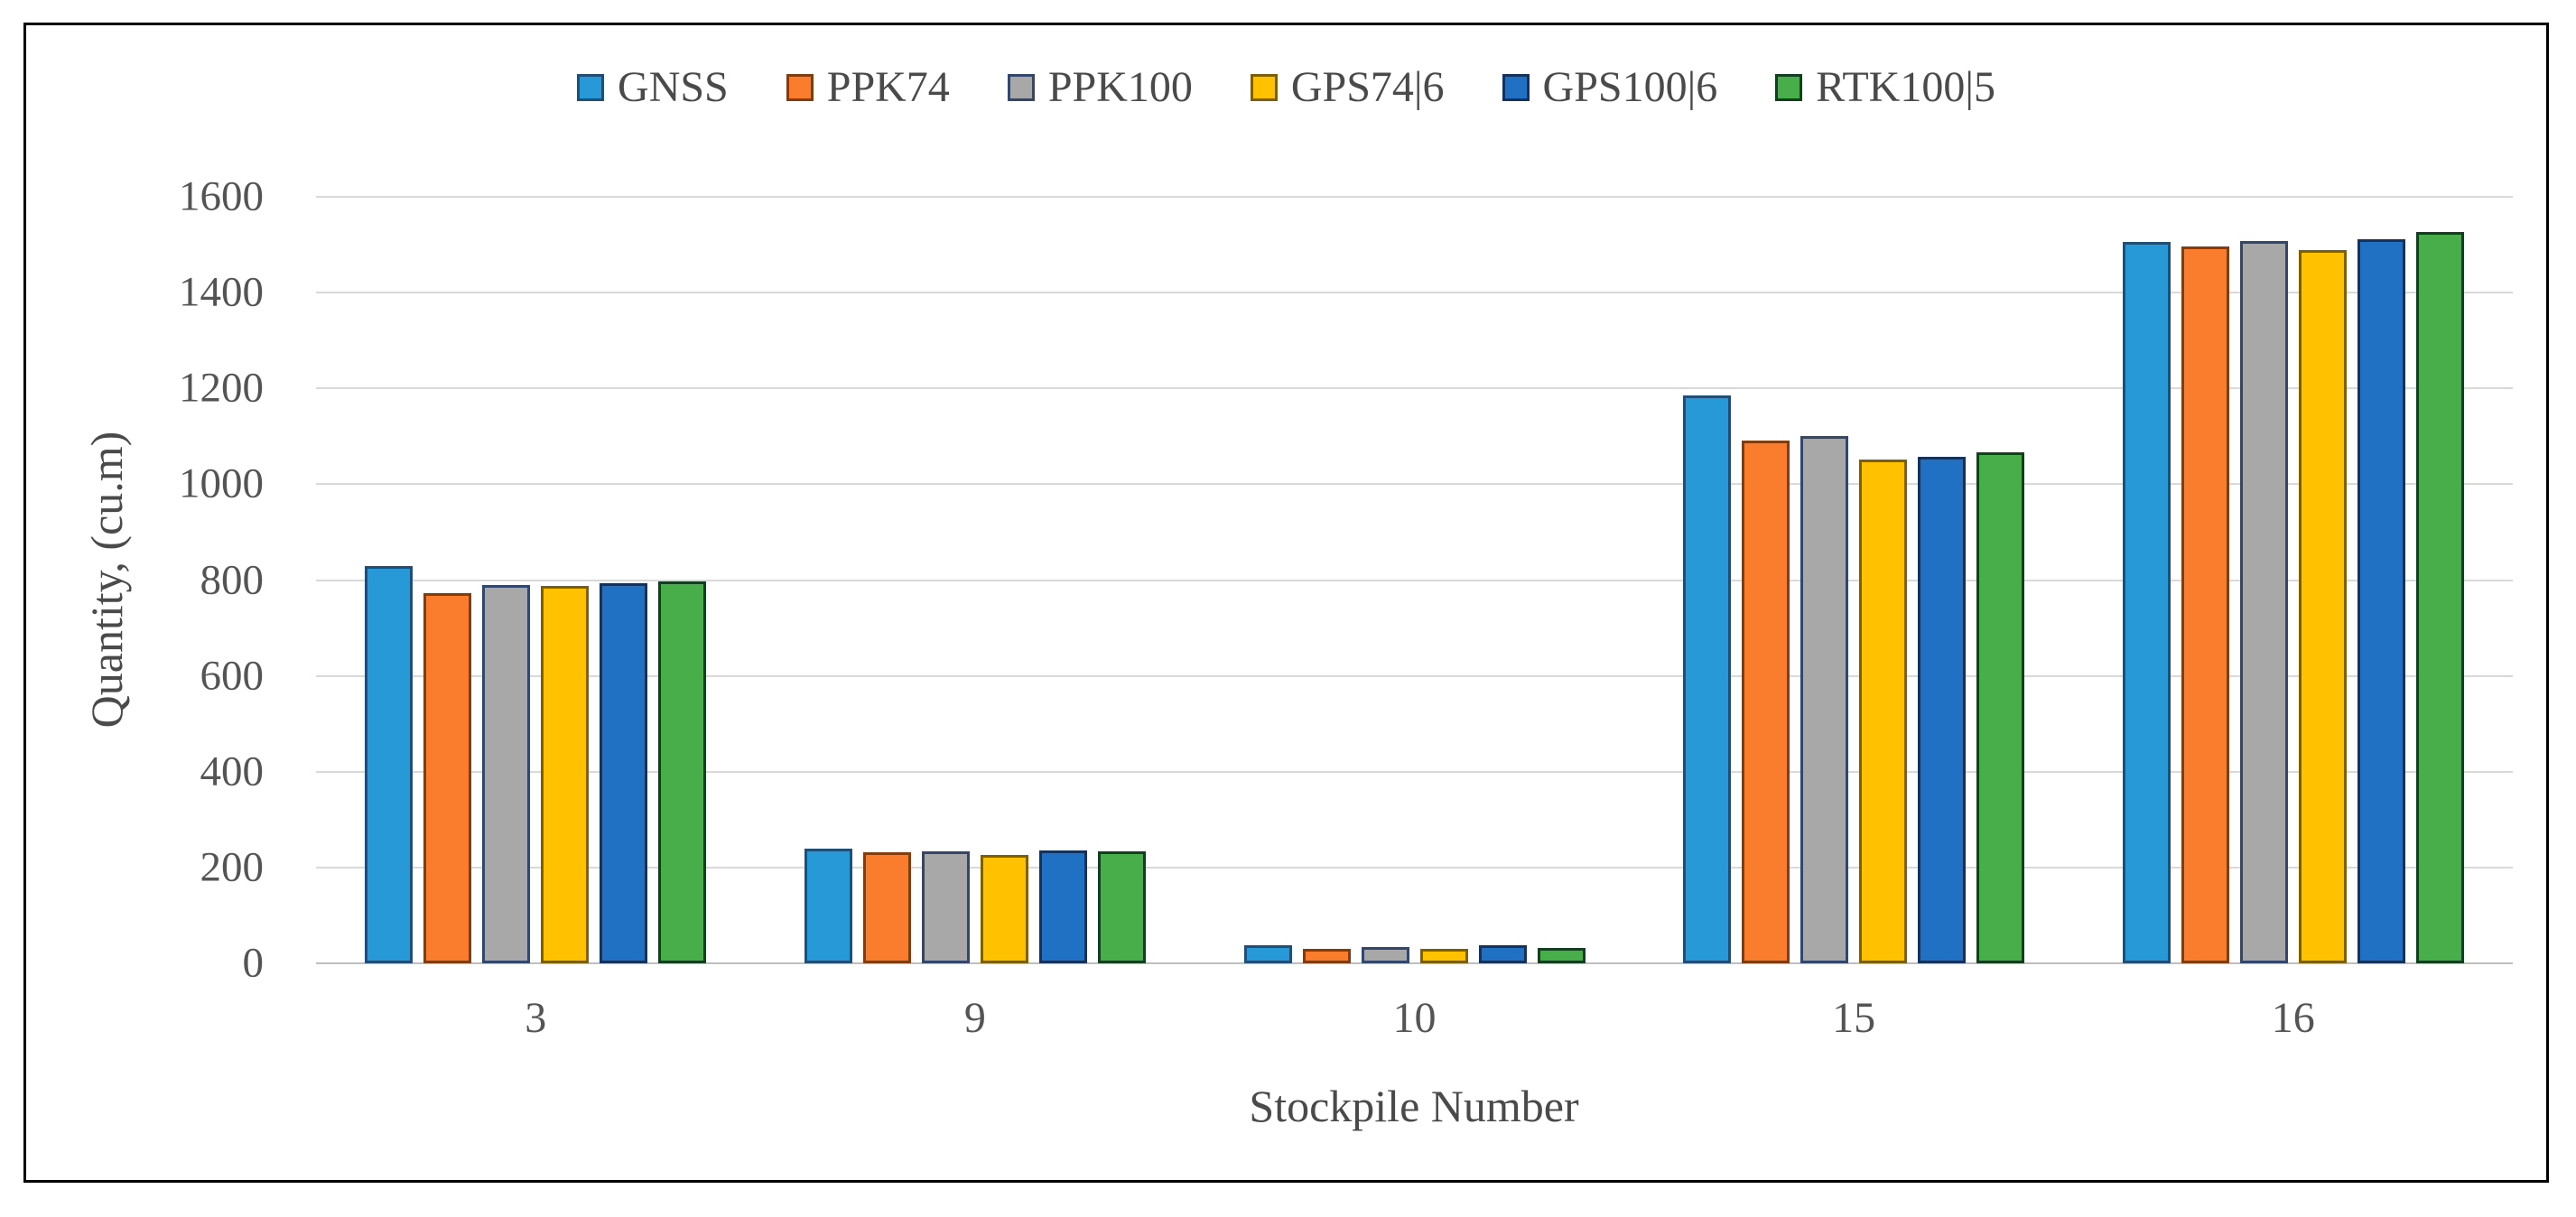 Image resolution: width=2576 pixels, height=1217 pixels. I want to click on bar-GPS100|6-stockpile-3, so click(624, 773).